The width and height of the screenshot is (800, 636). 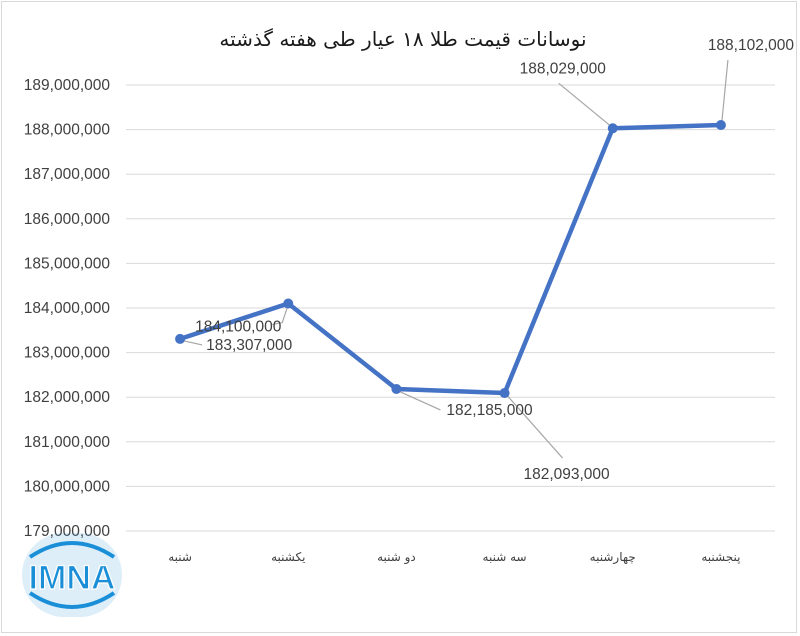 What do you see at coordinates (67, 442) in the screenshot?
I see `y-tick-label: 181,000,000` at bounding box center [67, 442].